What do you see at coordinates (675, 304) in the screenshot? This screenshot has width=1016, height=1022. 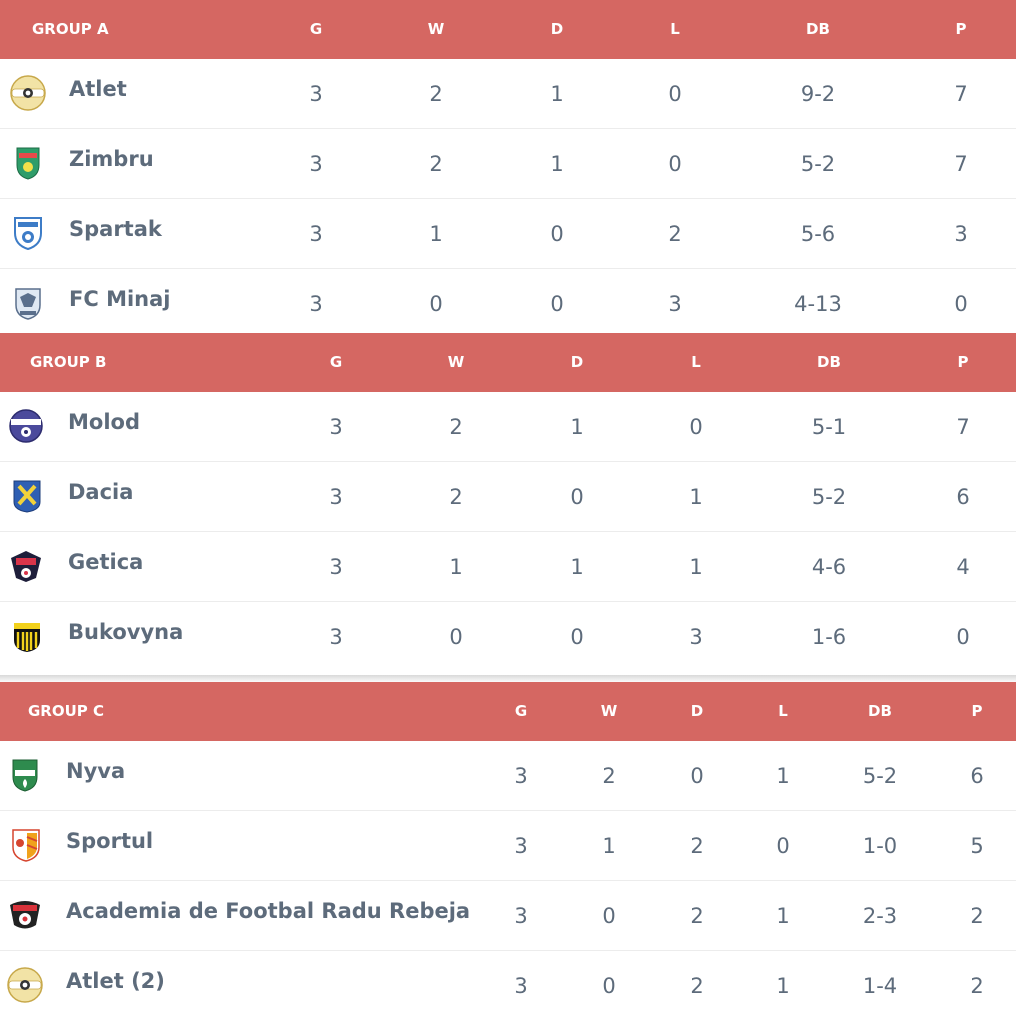 I see `losses: 3` at bounding box center [675, 304].